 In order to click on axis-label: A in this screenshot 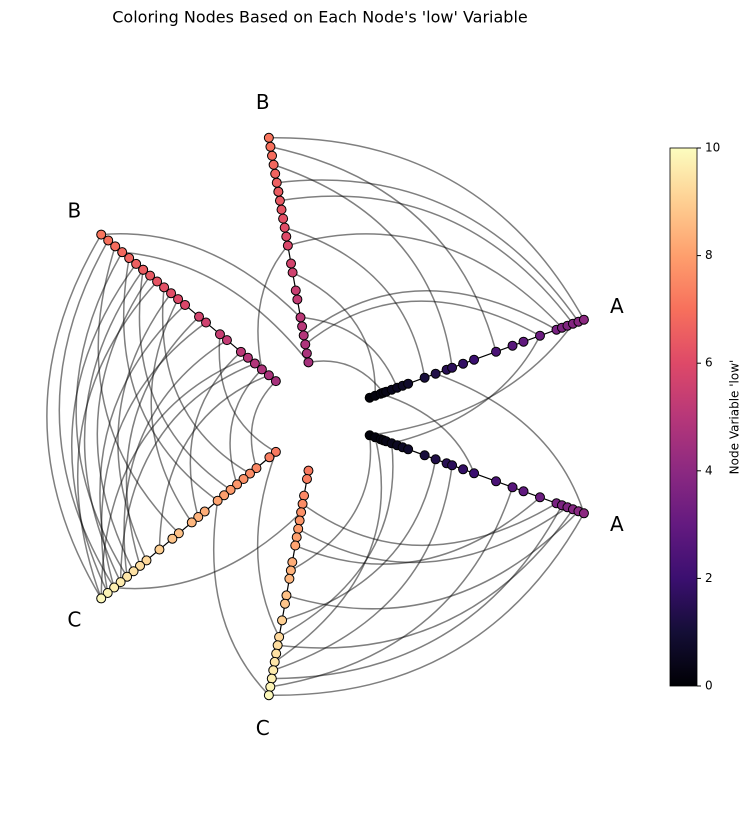, I will do `click(617, 524)`.